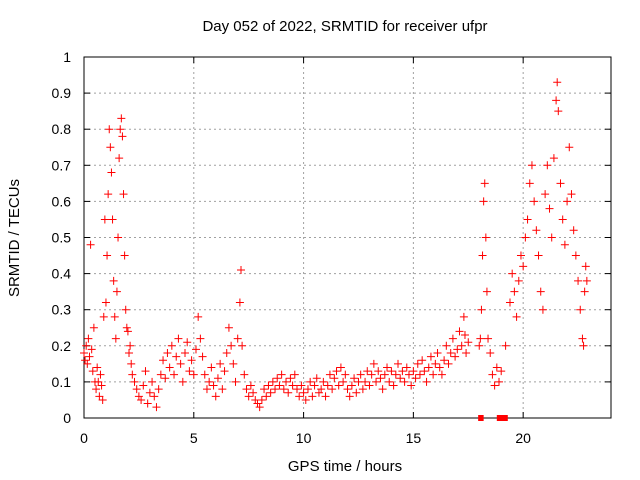 The width and height of the screenshot is (640, 480). What do you see at coordinates (67, 418) in the screenshot?
I see `y-tick-label: 0` at bounding box center [67, 418].